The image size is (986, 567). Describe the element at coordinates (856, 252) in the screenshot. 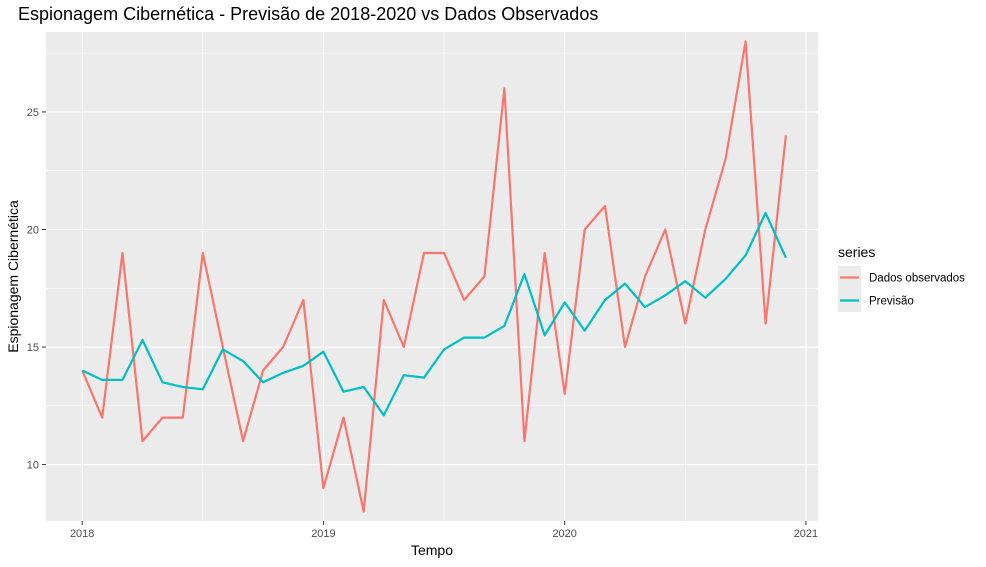

I see `legend-title: series` at that location.